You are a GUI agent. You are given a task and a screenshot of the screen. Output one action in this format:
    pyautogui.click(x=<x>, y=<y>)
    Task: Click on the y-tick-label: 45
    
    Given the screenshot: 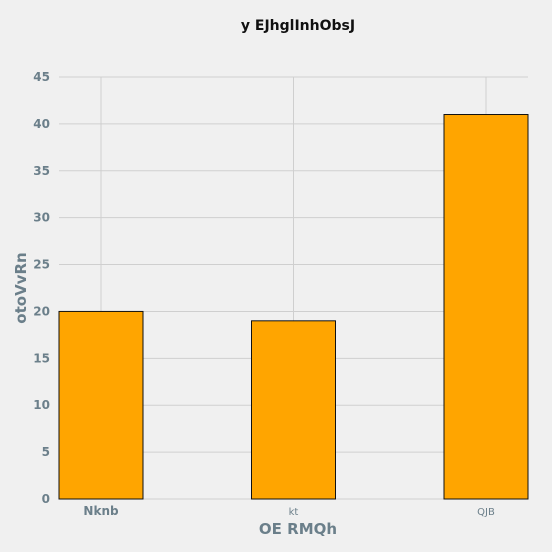 What is the action you would take?
    pyautogui.click(x=41, y=77)
    